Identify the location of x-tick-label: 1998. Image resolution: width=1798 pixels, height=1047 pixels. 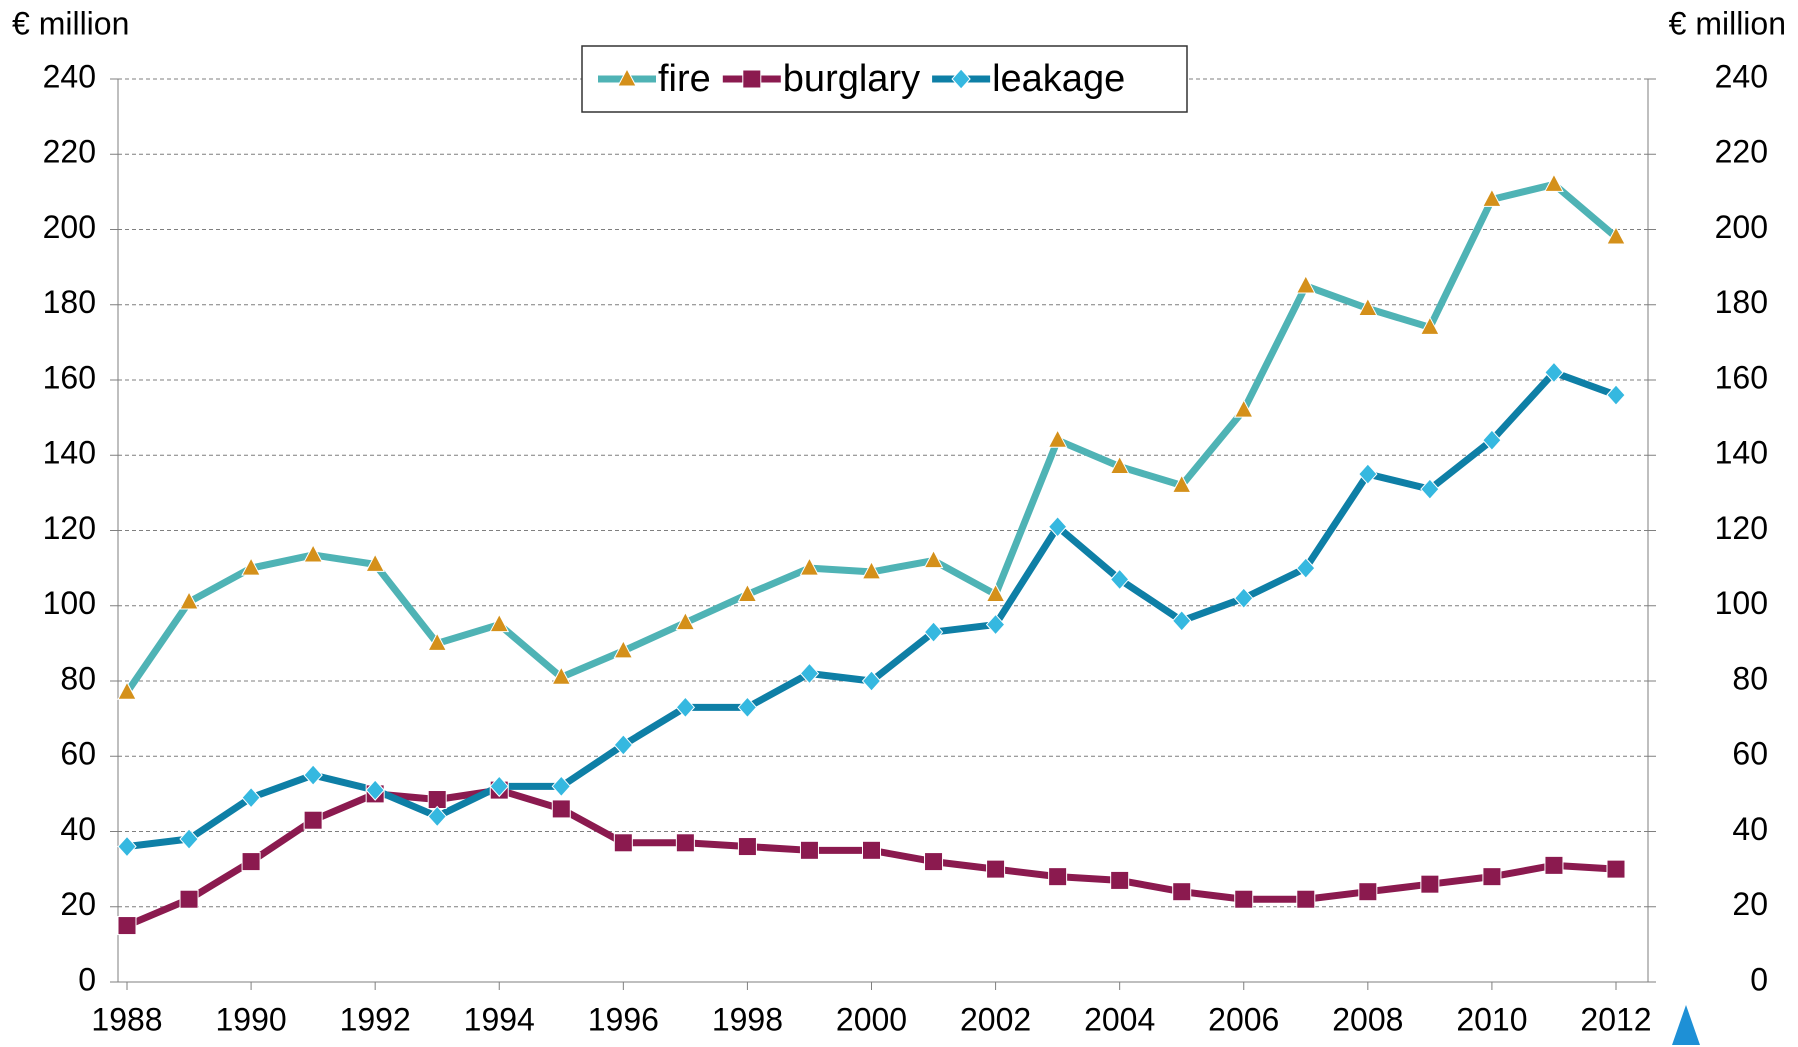
(747, 1019).